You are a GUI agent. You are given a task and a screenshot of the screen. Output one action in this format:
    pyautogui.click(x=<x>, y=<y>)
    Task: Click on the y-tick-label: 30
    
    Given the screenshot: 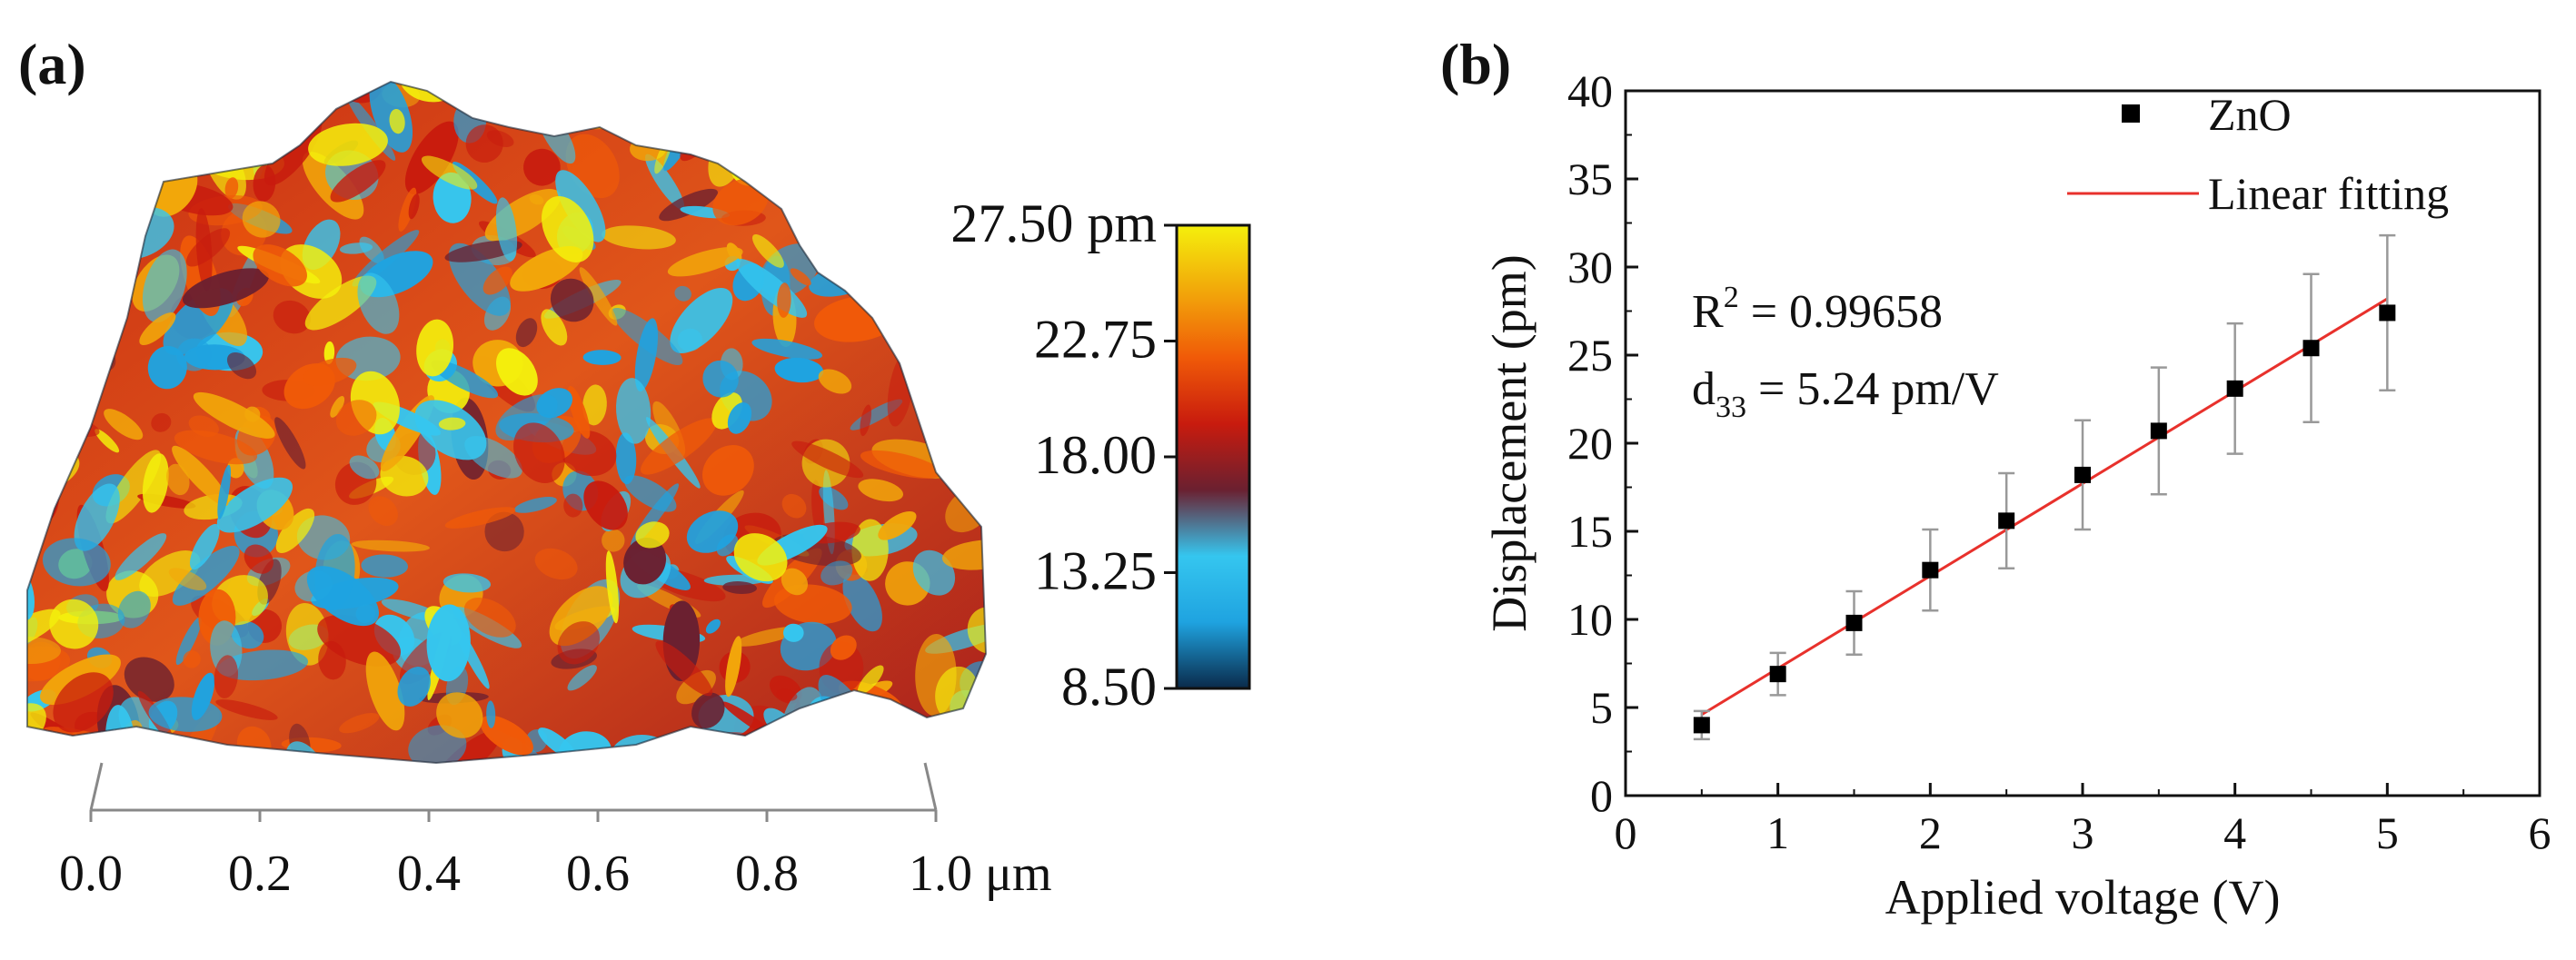 What is the action you would take?
    pyautogui.click(x=1590, y=267)
    